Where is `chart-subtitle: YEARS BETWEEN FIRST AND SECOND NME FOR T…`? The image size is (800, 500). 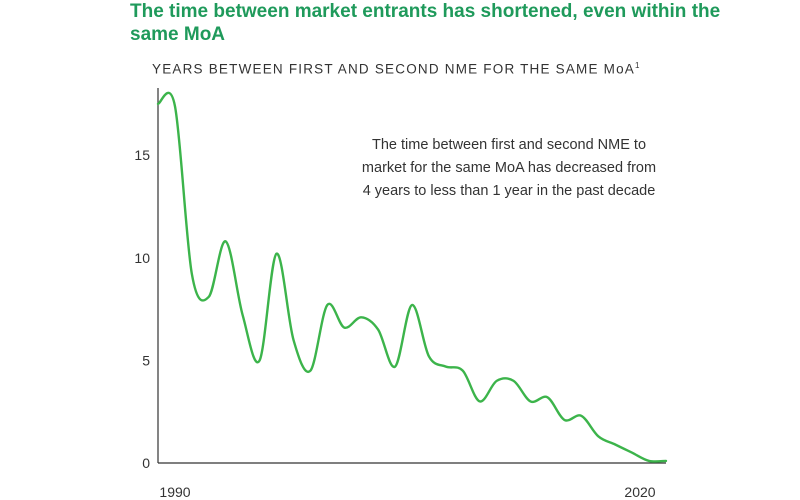
chart-subtitle: YEARS BETWEEN FIRST AND SECOND NME FOR T… is located at coordinates (395, 69).